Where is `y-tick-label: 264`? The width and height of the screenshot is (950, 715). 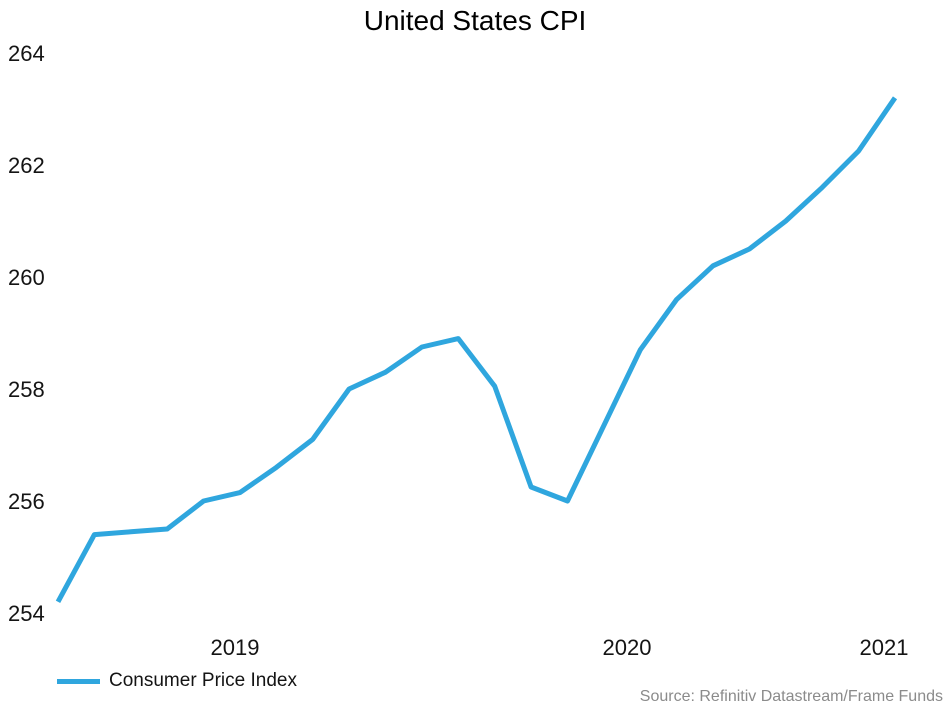 y-tick-label: 264 is located at coordinates (26, 53).